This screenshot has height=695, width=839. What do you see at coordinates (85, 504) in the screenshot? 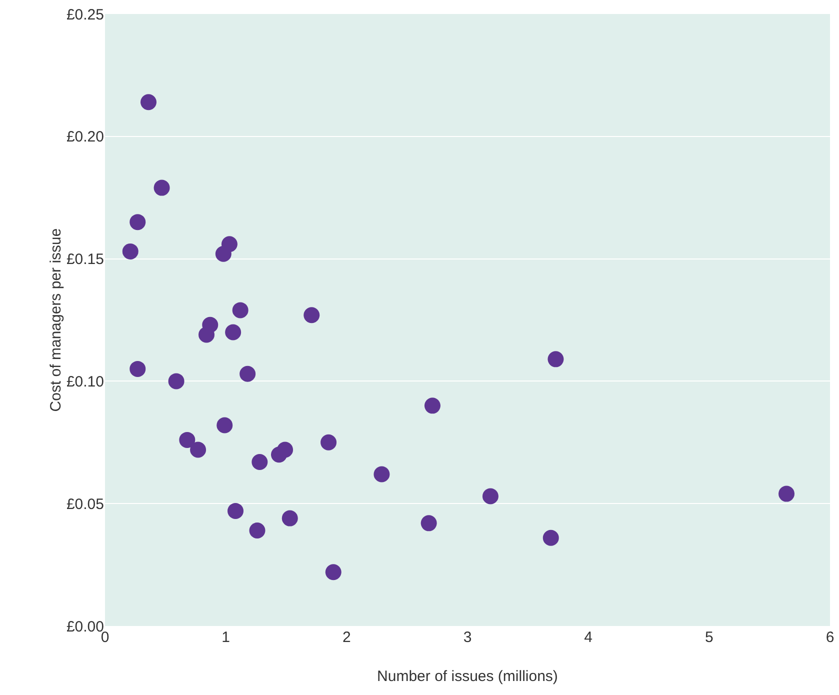
I see `y-tick-label: £0.05` at bounding box center [85, 504].